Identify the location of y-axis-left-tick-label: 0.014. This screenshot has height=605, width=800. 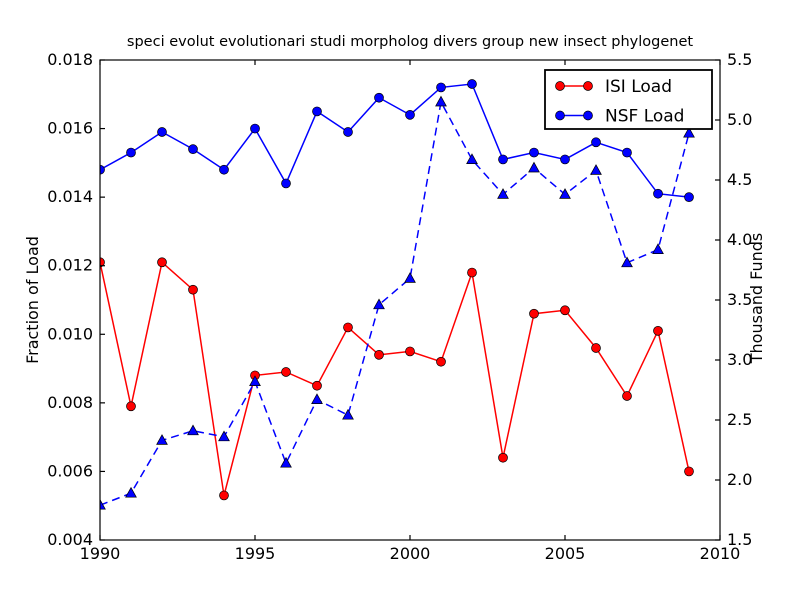
(70, 196).